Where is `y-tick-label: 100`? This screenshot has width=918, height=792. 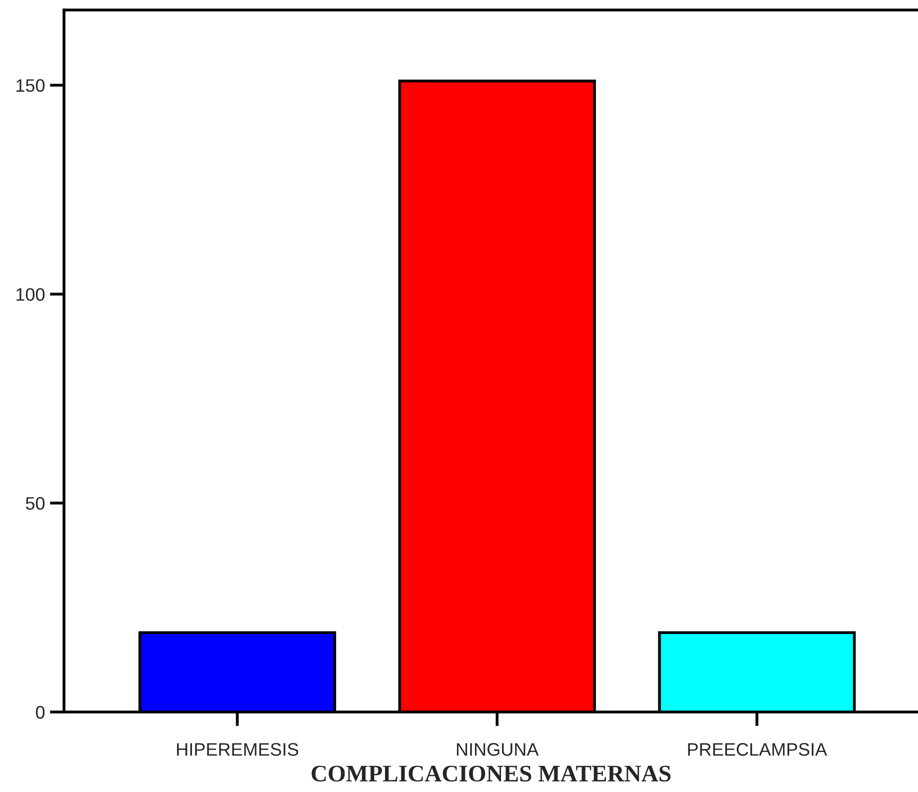 y-tick-label: 100 is located at coordinates (30, 294).